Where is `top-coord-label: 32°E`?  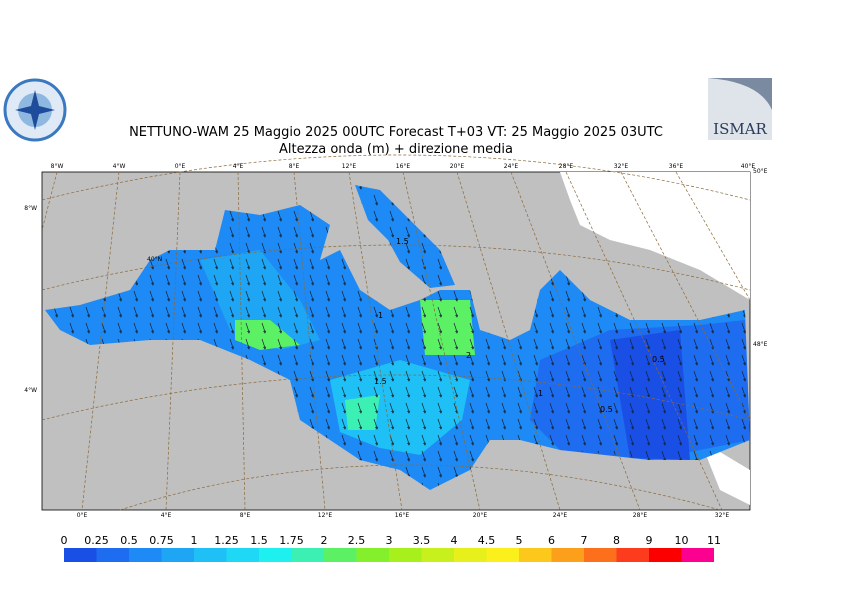
top-coord-label: 32°E is located at coordinates (621, 166).